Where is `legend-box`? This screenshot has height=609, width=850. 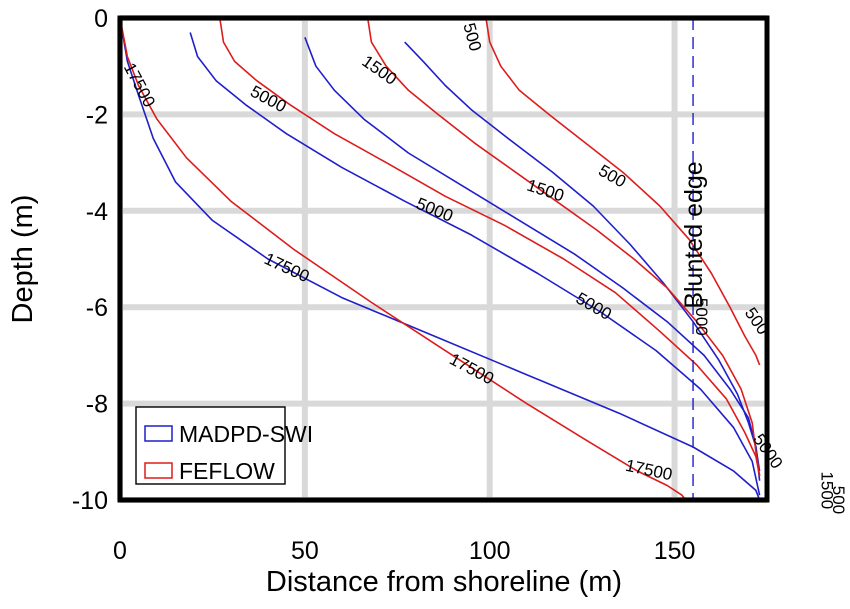 legend-box is located at coordinates (210, 445).